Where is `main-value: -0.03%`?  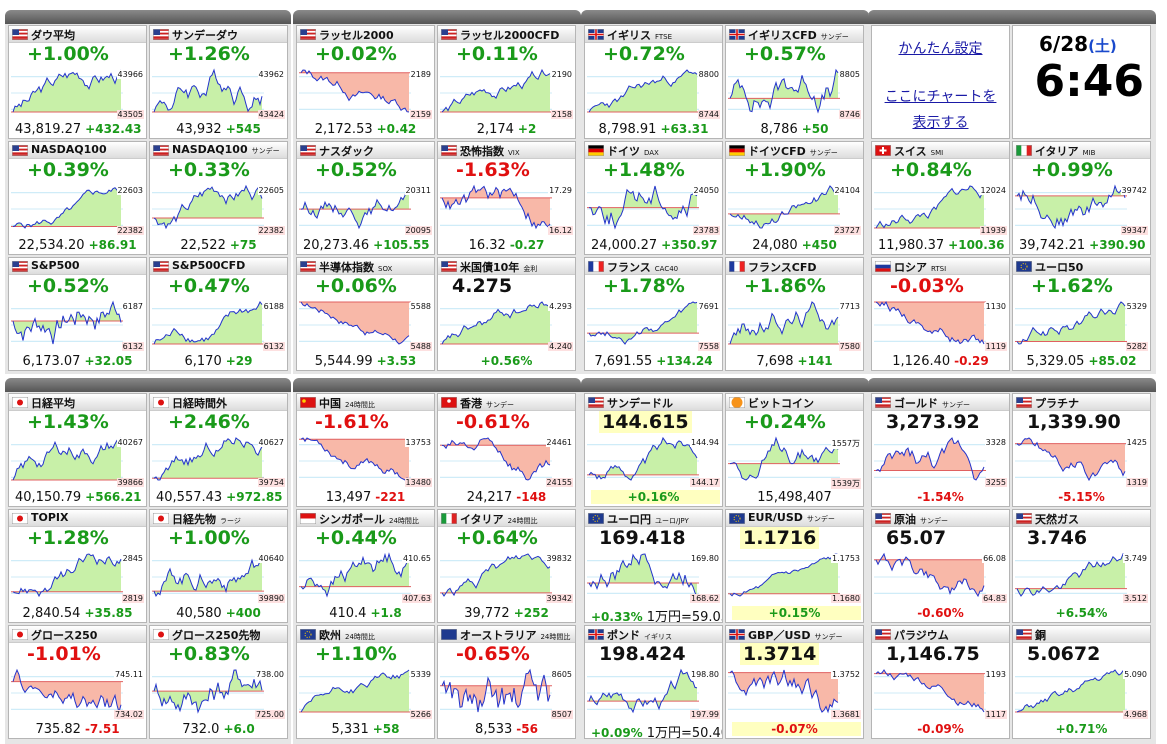
main-value: -0.03% is located at coordinates (927, 286).